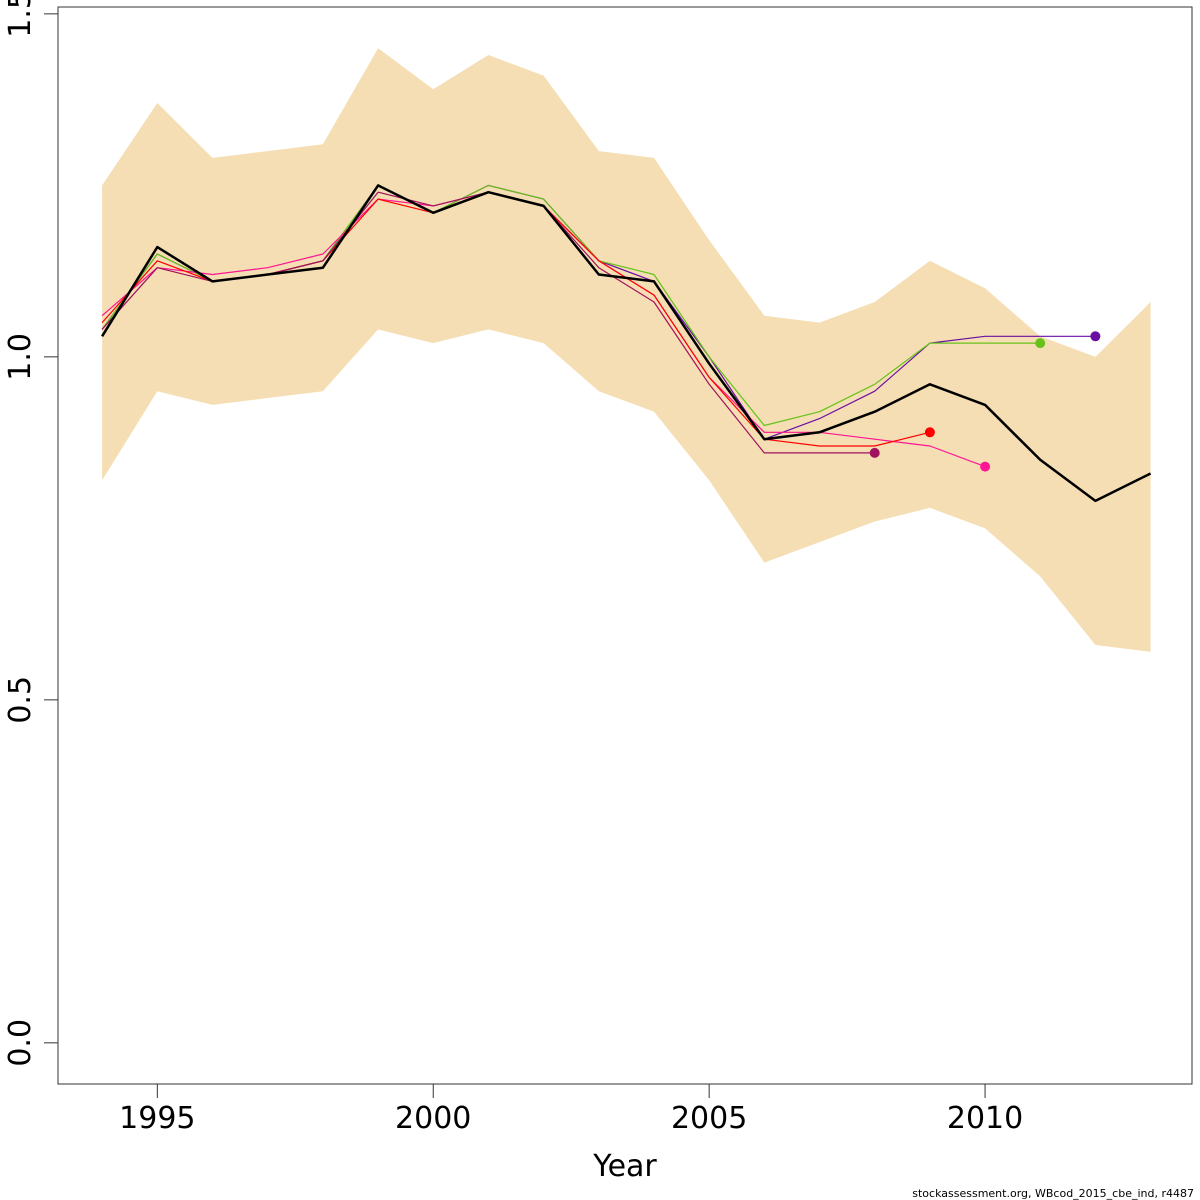 The height and width of the screenshot is (1200, 1200). What do you see at coordinates (624, 1166) in the screenshot?
I see `x-axis-title: Year` at bounding box center [624, 1166].